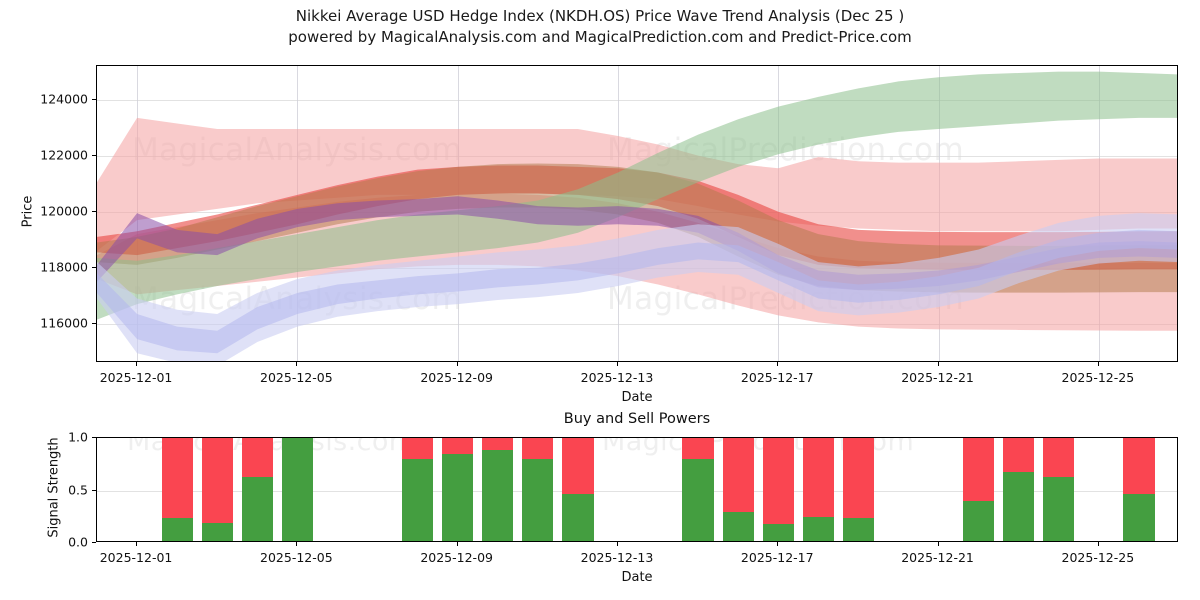 This screenshot has width=1200, height=600. What do you see at coordinates (937, 377) in the screenshot?
I see `price-xtick-label: 2025-12-21` at bounding box center [937, 377].